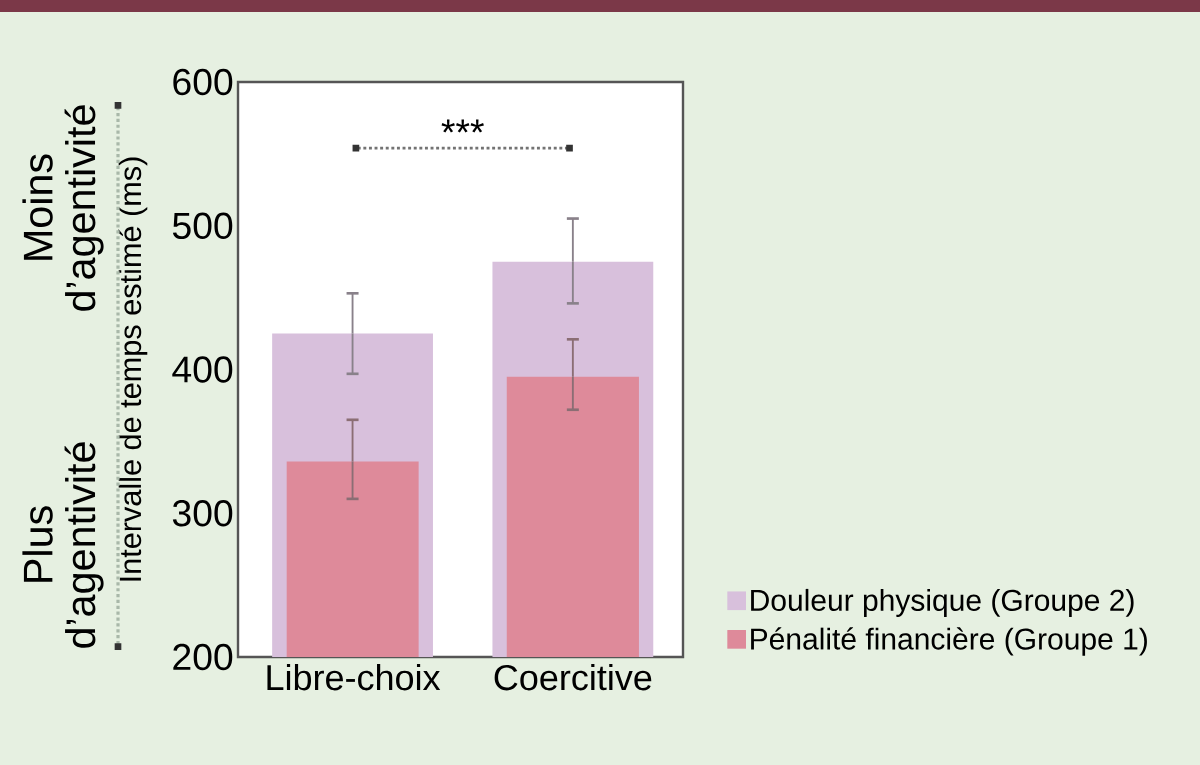 The image size is (1200, 765). I want to click on y-tick-label: 200, so click(203, 657).